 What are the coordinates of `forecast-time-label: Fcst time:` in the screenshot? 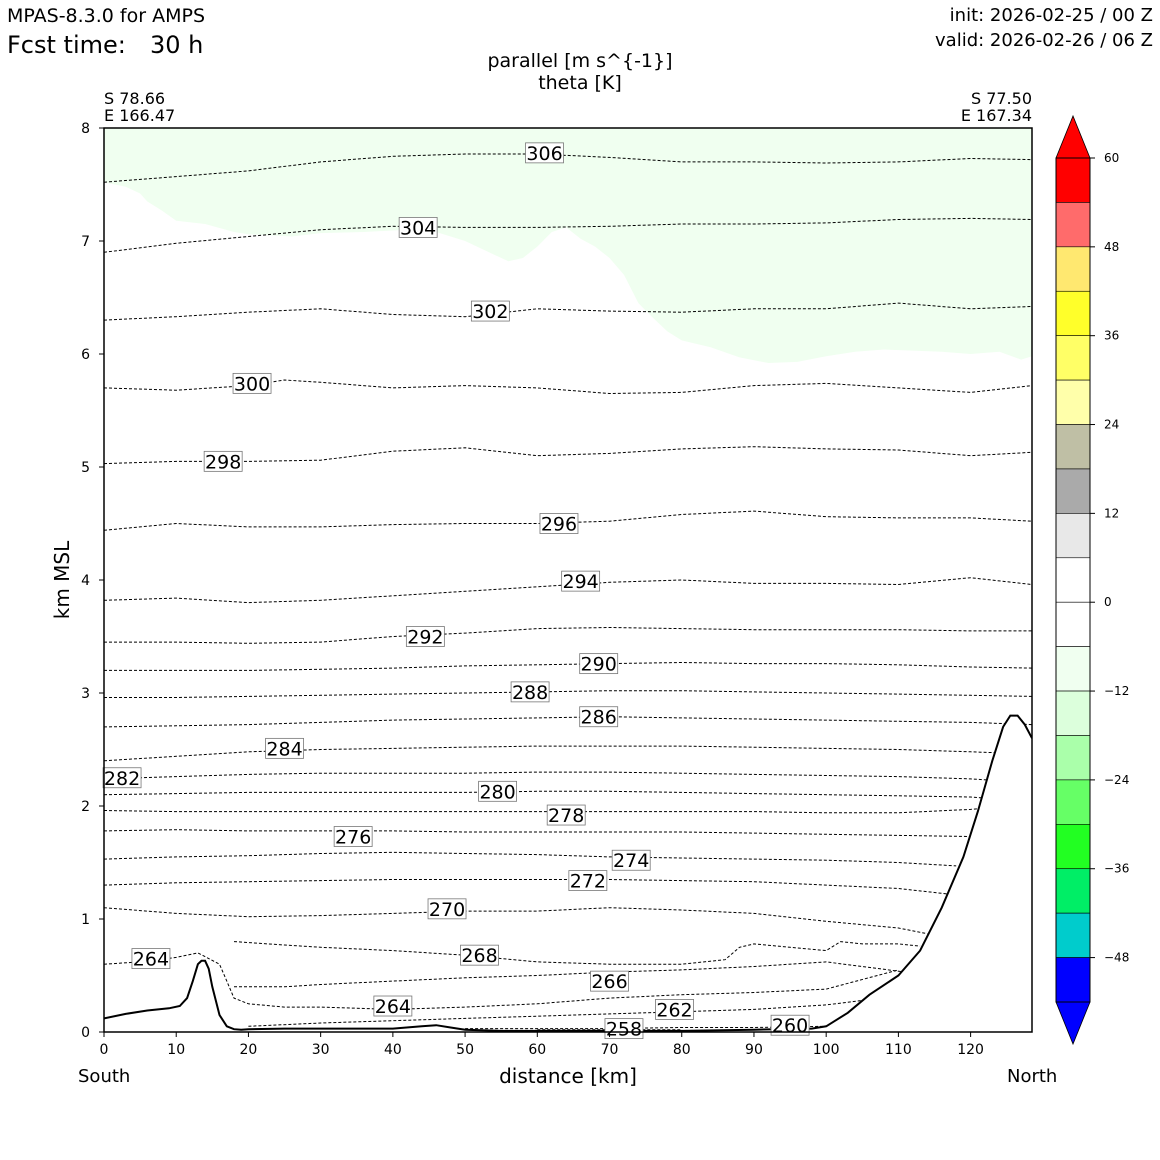 It's located at (66, 45).